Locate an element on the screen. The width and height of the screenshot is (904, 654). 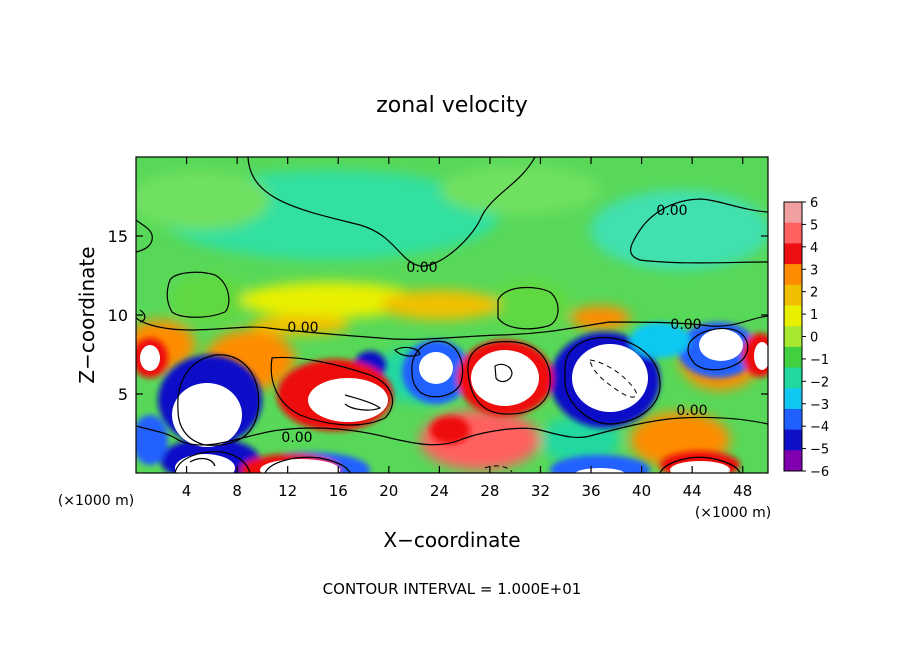
x-tick-label: 24 is located at coordinates (439, 491).